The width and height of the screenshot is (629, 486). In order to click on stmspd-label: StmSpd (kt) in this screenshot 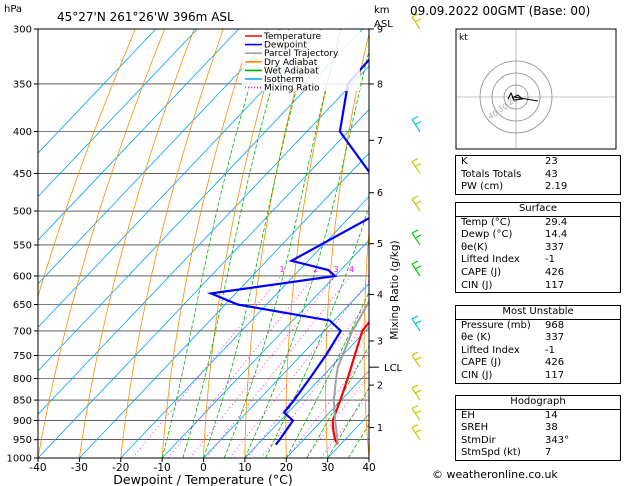, I will do `click(491, 453)`.